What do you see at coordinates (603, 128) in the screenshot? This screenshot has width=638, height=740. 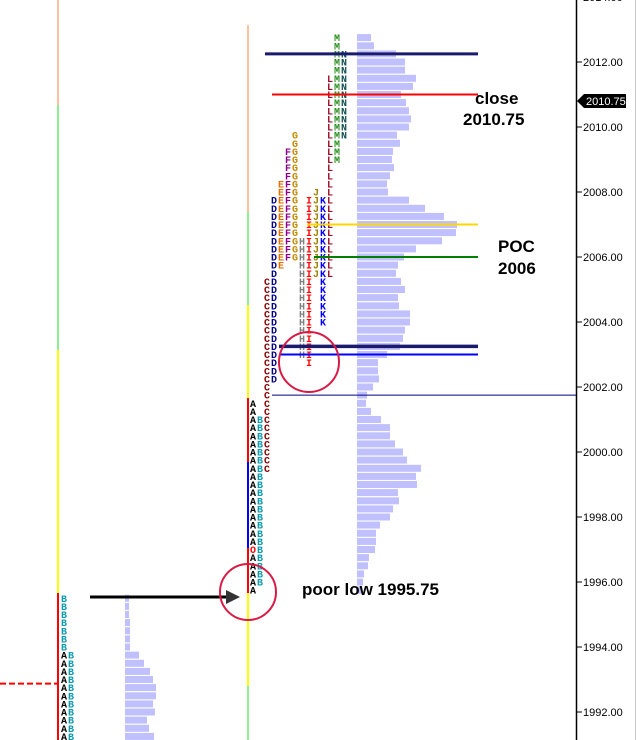 I see `axis-tick-label: 2010.00` at bounding box center [603, 128].